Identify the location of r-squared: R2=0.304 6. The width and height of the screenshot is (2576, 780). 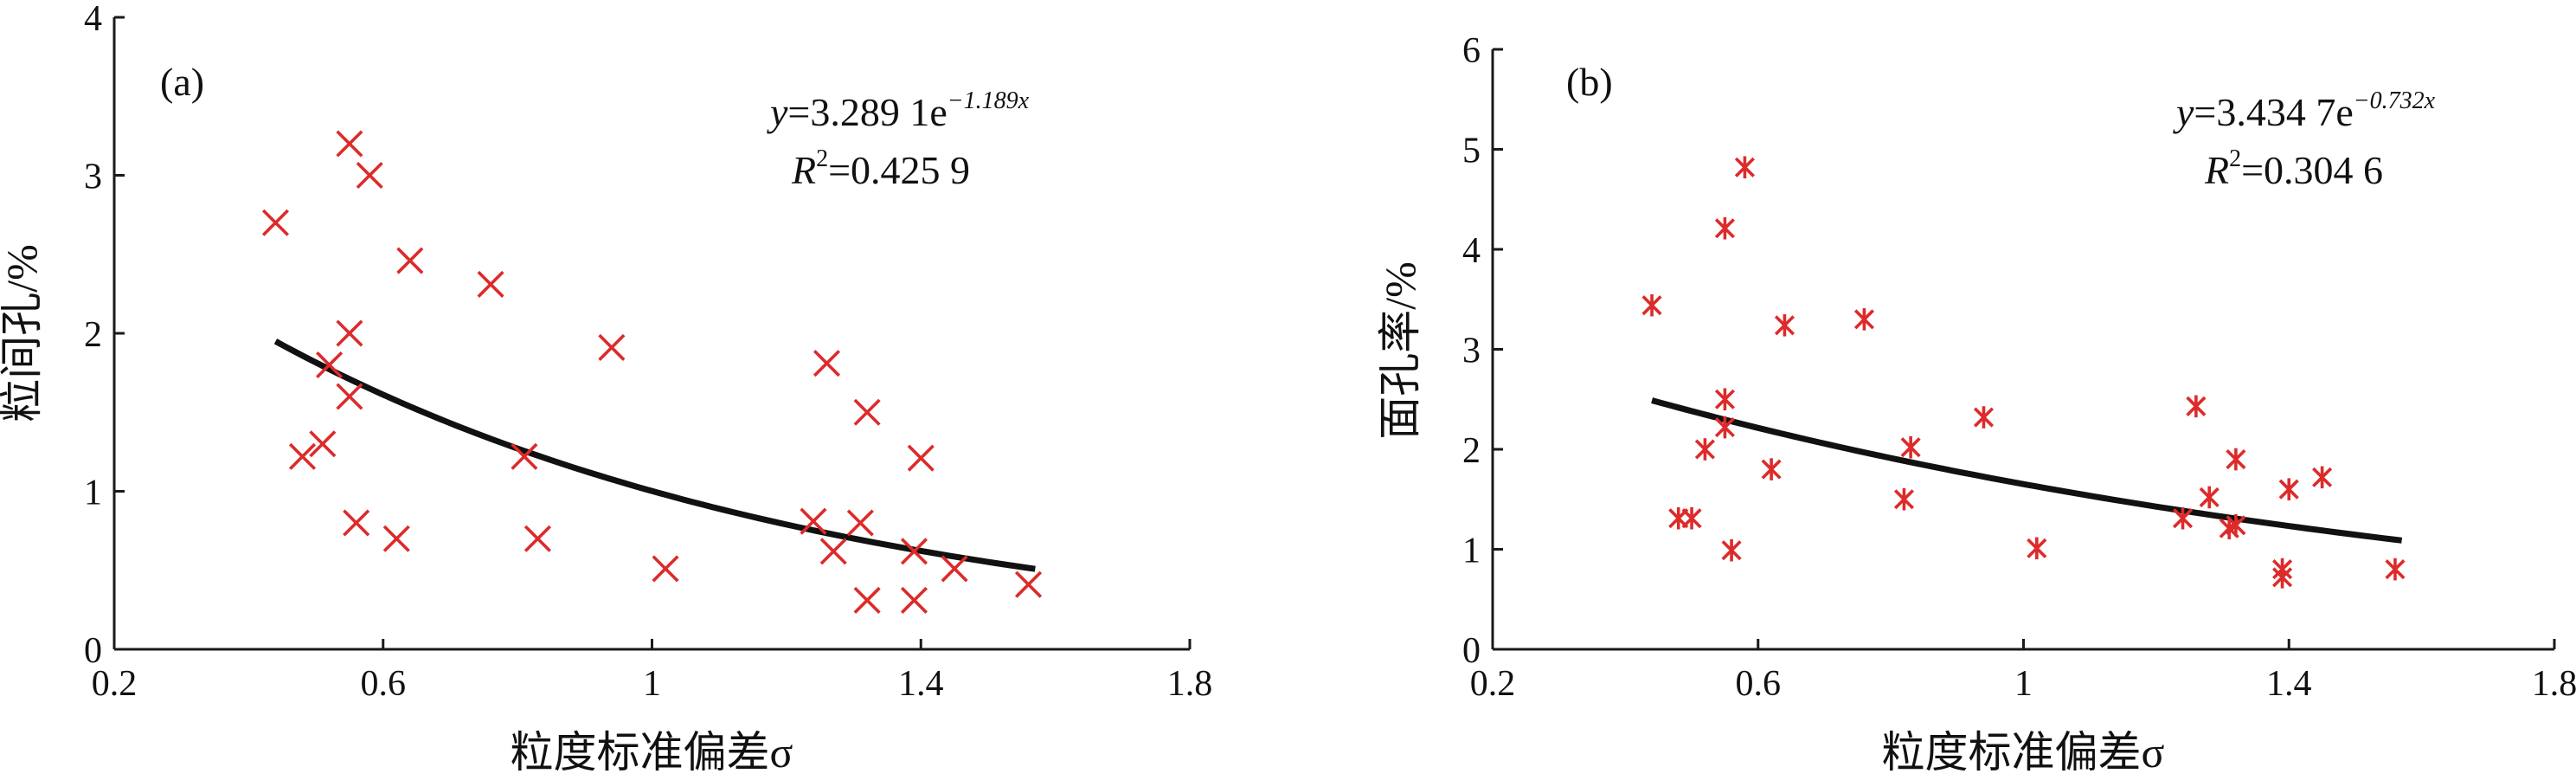
(2293, 168).